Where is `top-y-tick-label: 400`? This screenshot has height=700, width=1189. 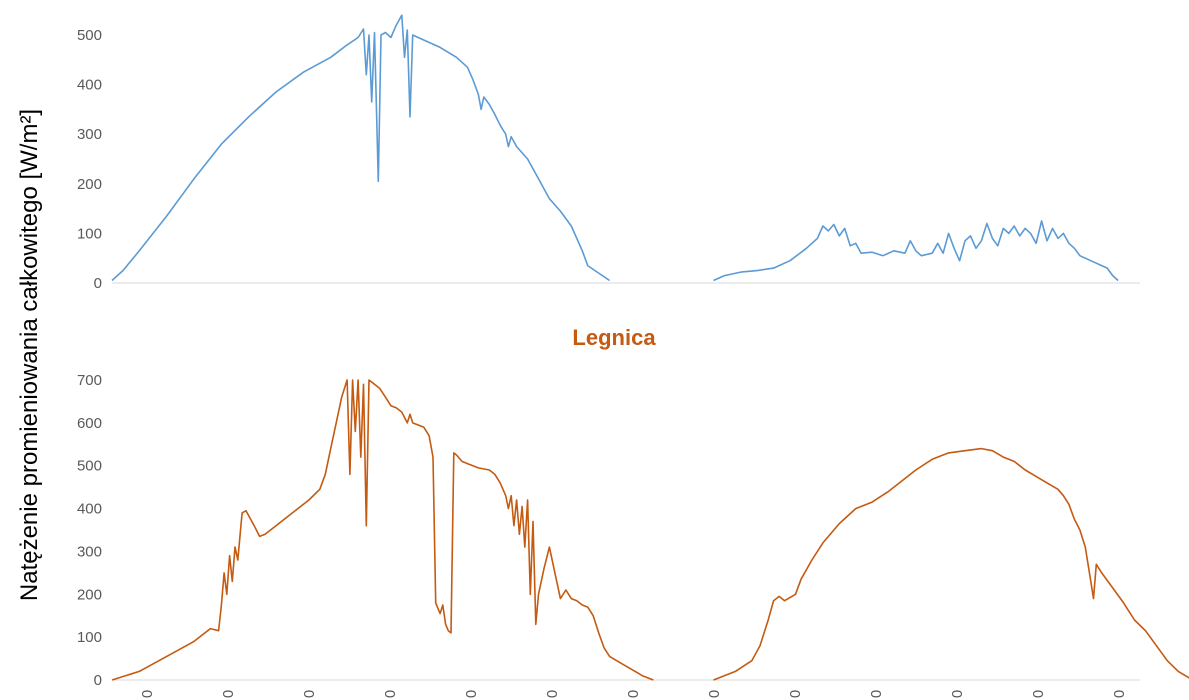 top-y-tick-label: 400 is located at coordinates (89, 85).